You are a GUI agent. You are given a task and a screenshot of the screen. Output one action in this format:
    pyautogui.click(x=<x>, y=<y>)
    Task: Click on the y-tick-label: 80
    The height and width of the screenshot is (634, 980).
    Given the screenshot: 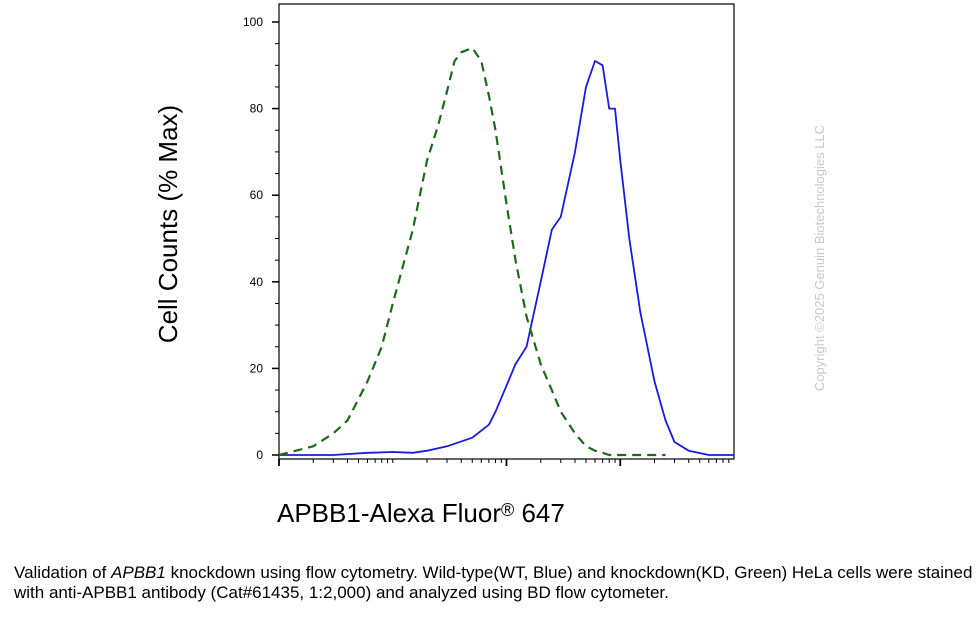 What is the action you would take?
    pyautogui.click(x=257, y=109)
    